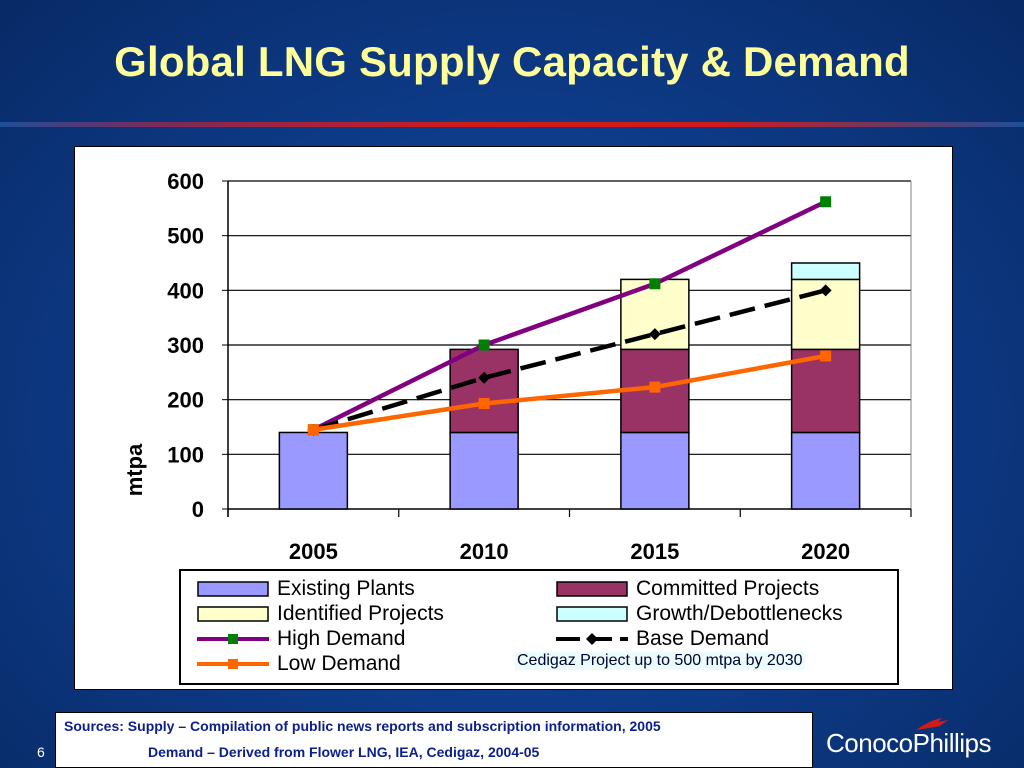 The image size is (1024, 768). What do you see at coordinates (570, 392) in the screenshot?
I see `line-low-demand` at bounding box center [570, 392].